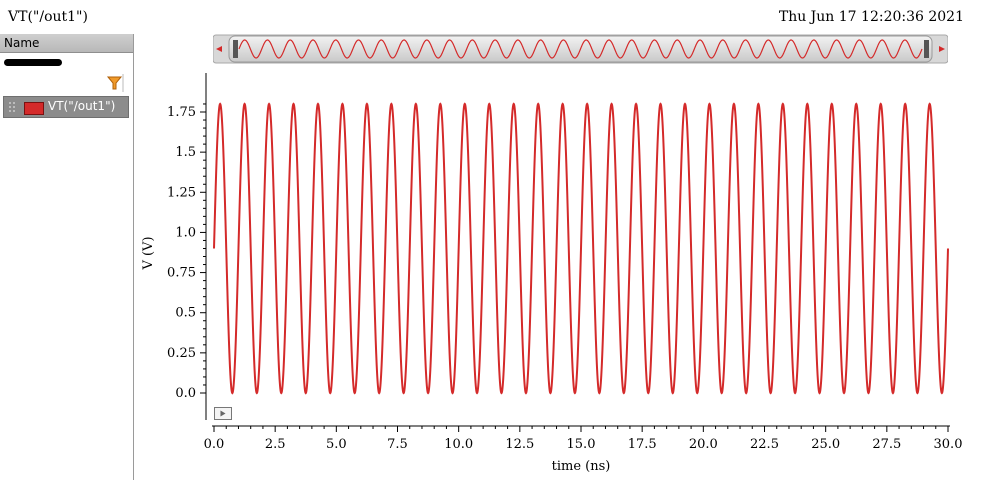  Describe the element at coordinates (886, 444) in the screenshot. I see `x-tick-label: 27.5` at that location.